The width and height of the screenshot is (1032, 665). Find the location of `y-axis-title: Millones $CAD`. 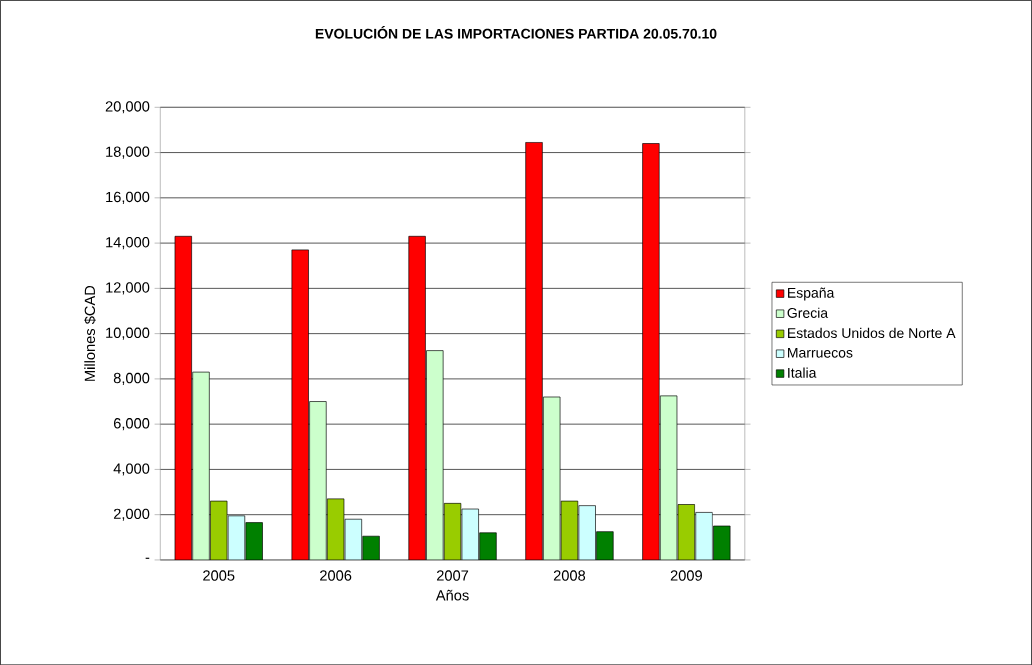

y-axis-title: Millones $CAD is located at coordinates (90, 333).